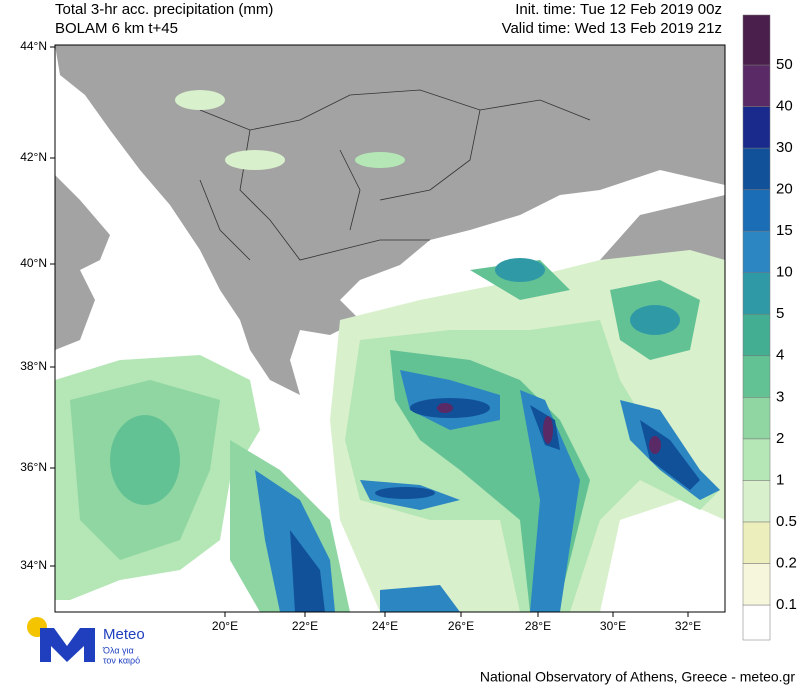 The image size is (800, 689). I want to click on lat-label: 38°N, so click(33, 366).